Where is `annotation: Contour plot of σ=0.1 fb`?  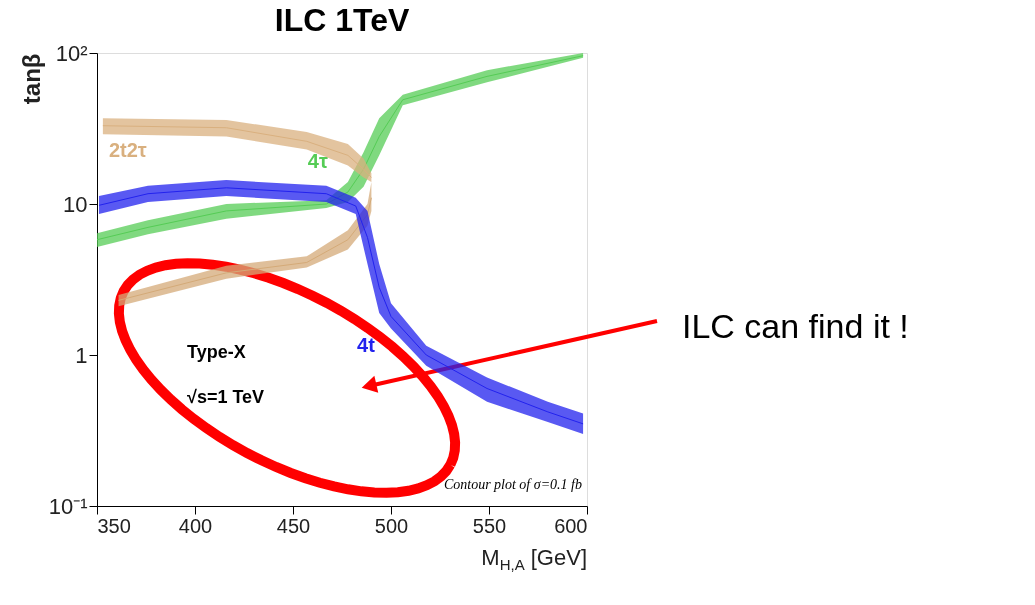
annotation: Contour plot of σ=0.1 fb is located at coordinates (512, 484).